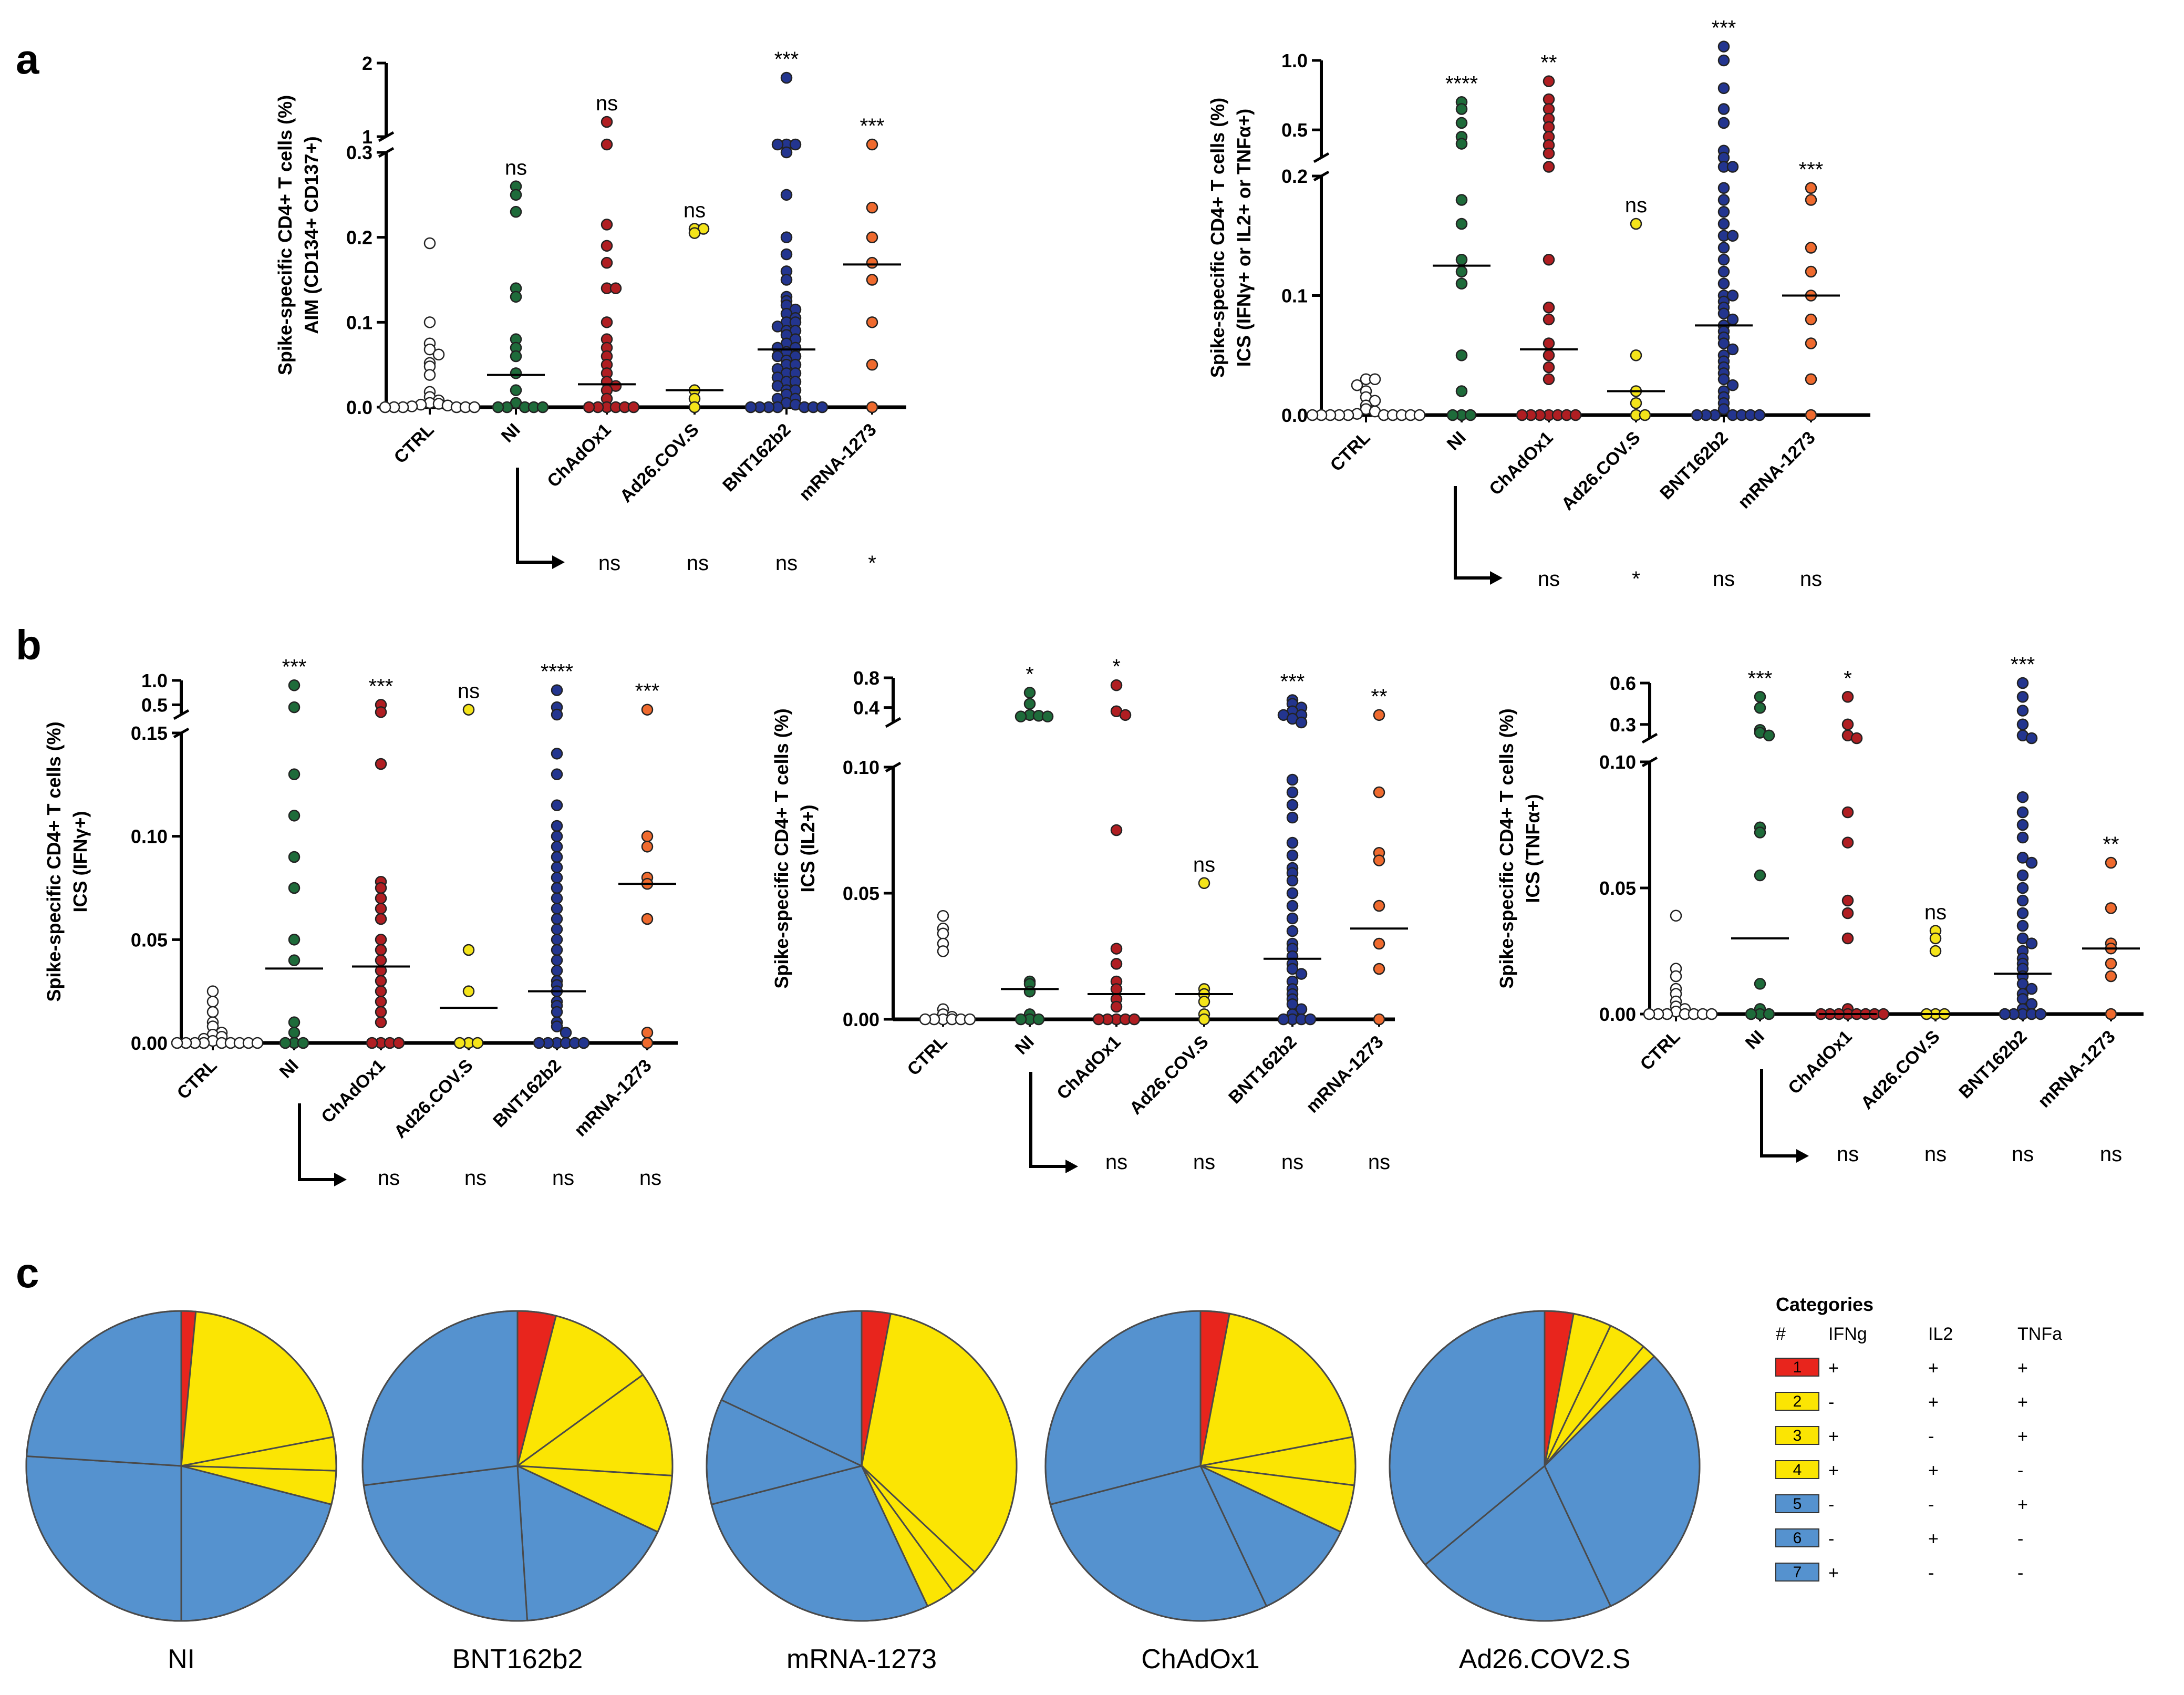  I want to click on panel-label-c: c, so click(27, 1272).